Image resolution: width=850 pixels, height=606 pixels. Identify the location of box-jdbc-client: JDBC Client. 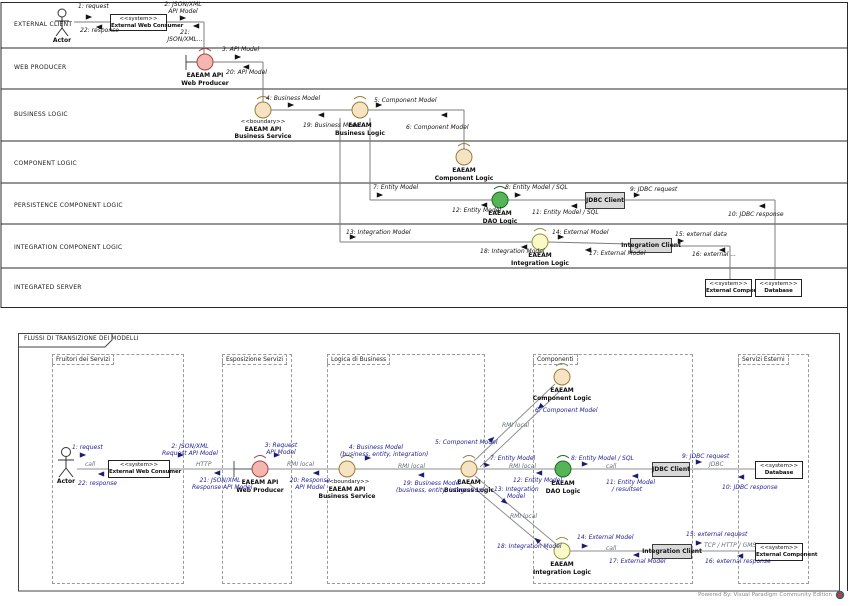
(605, 200).